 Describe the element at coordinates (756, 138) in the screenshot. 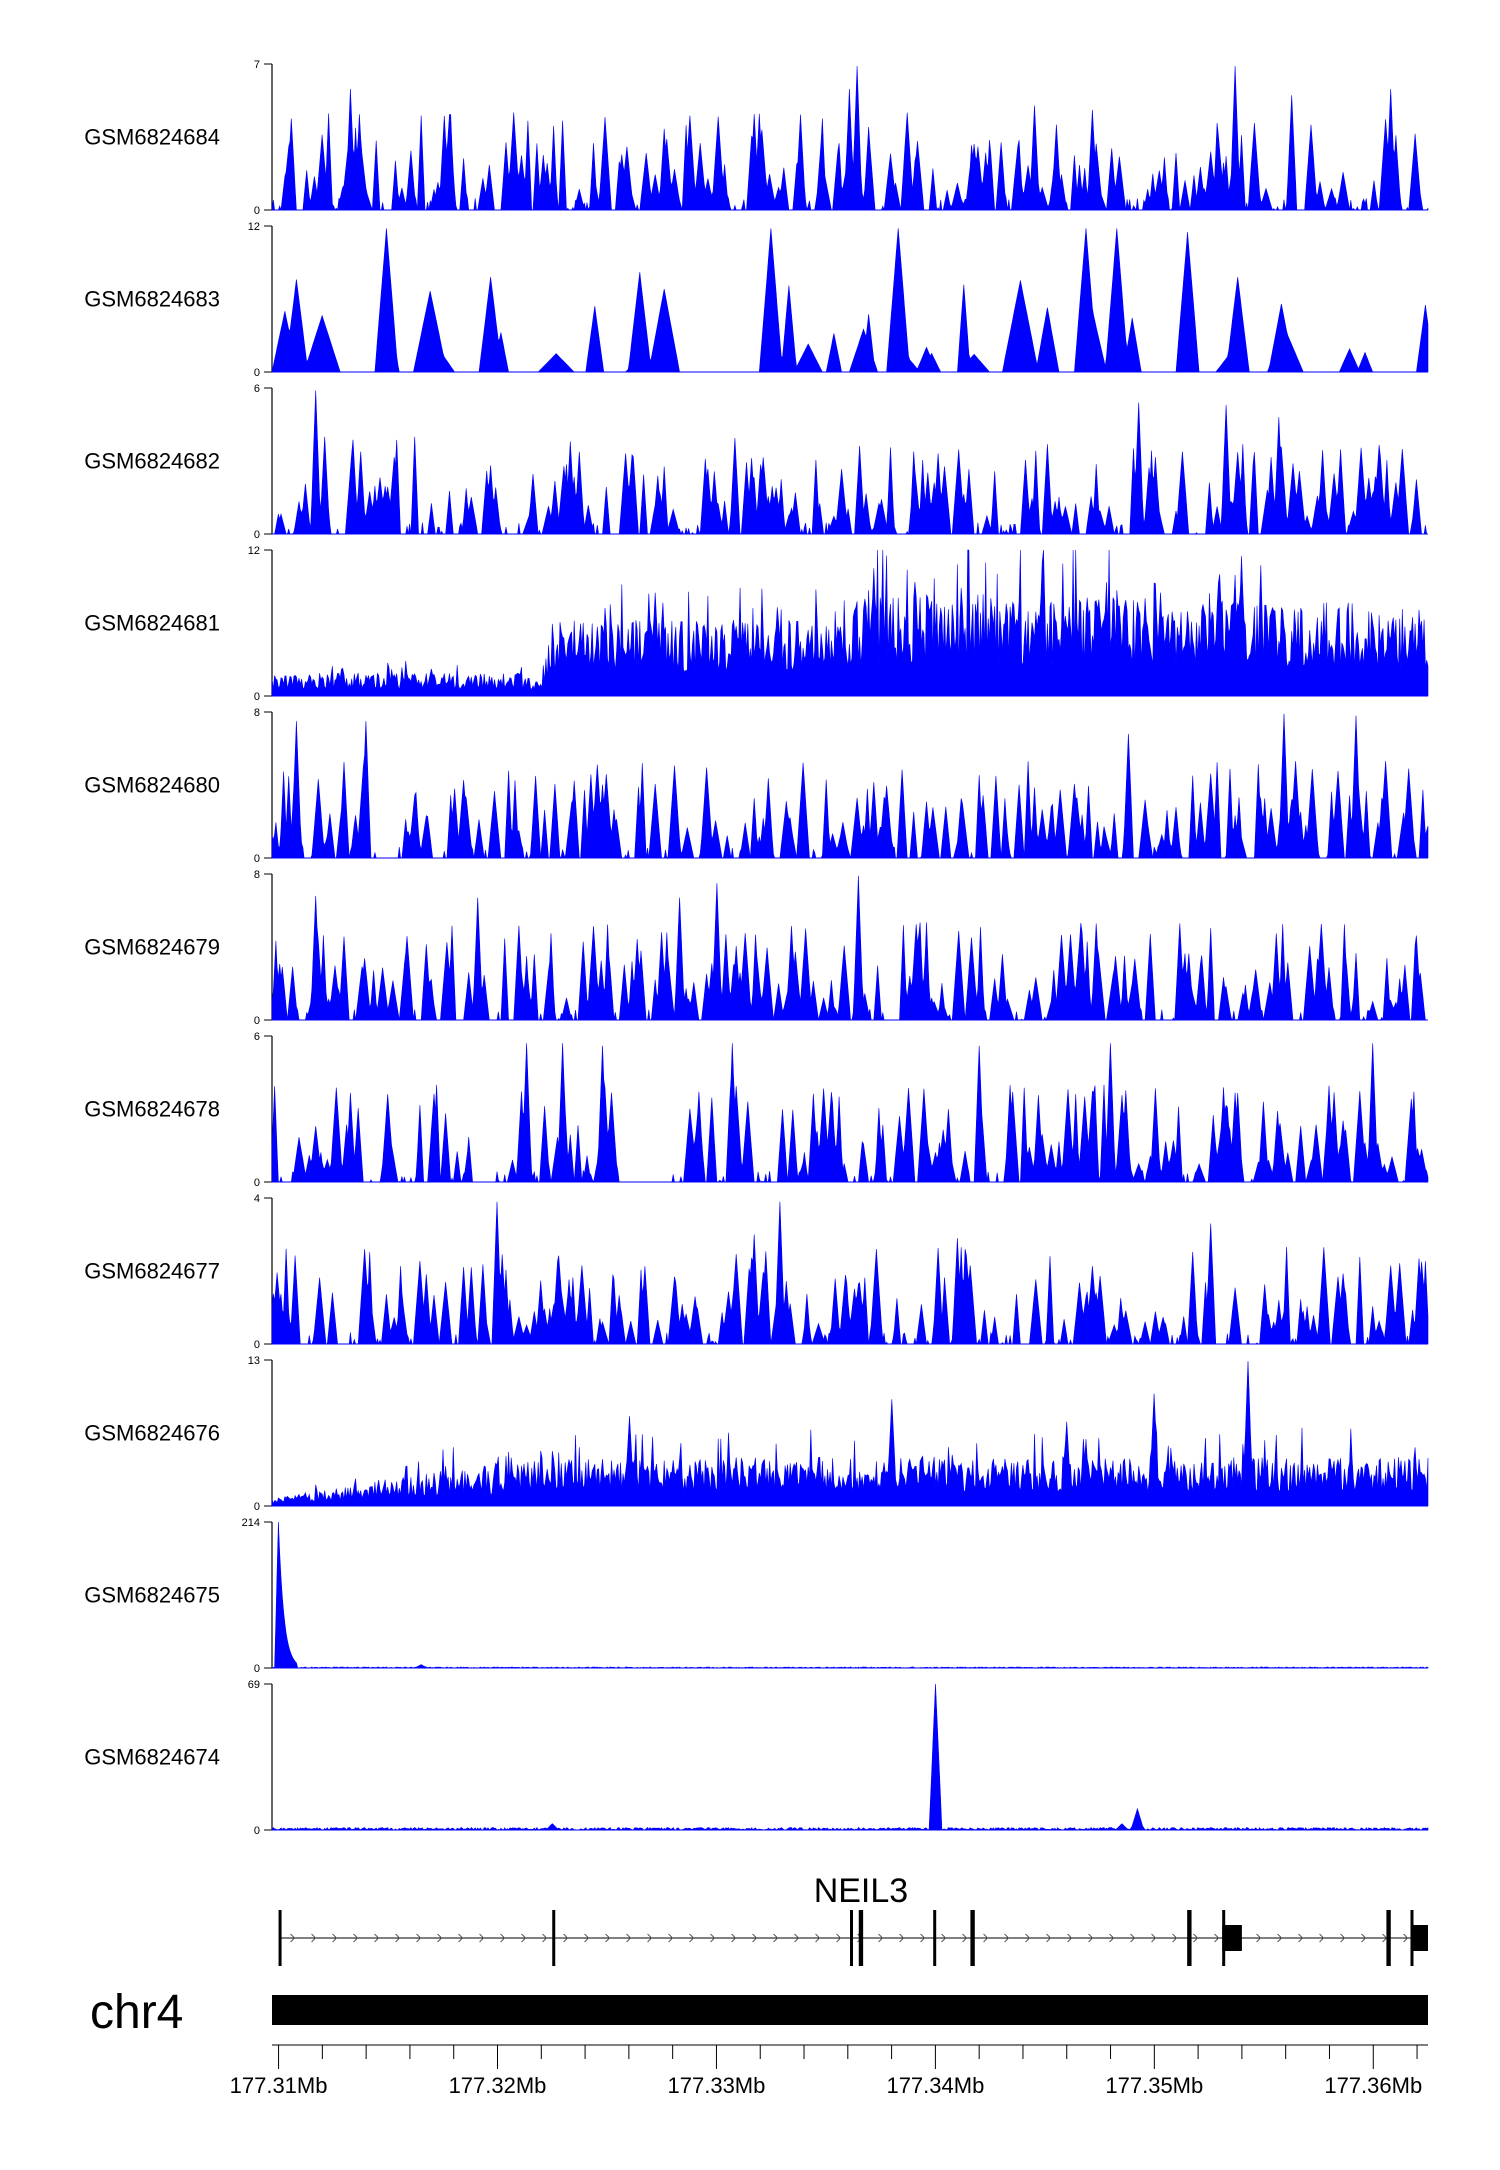

I see `track-GSM6824684: GSM6824684 7 0` at that location.